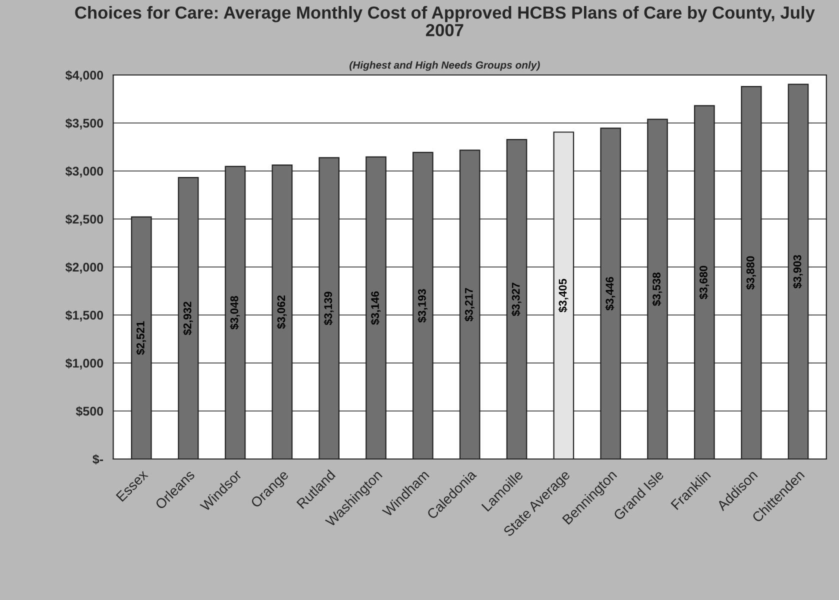 The width and height of the screenshot is (839, 600). Describe the element at coordinates (797, 271) in the screenshot. I see `data-label: $3,903` at that location.